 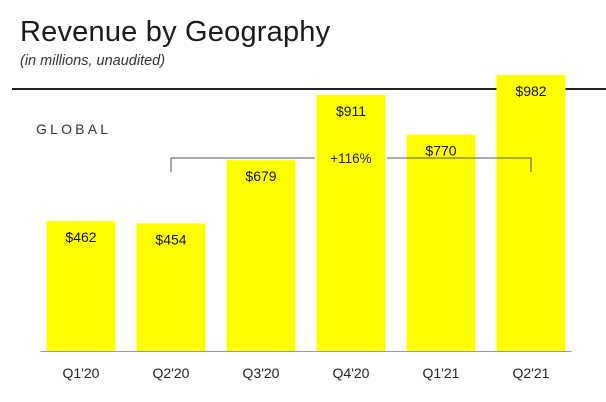 What do you see at coordinates (351, 373) in the screenshot?
I see `x-tick-label-3: Q4'20` at bounding box center [351, 373].